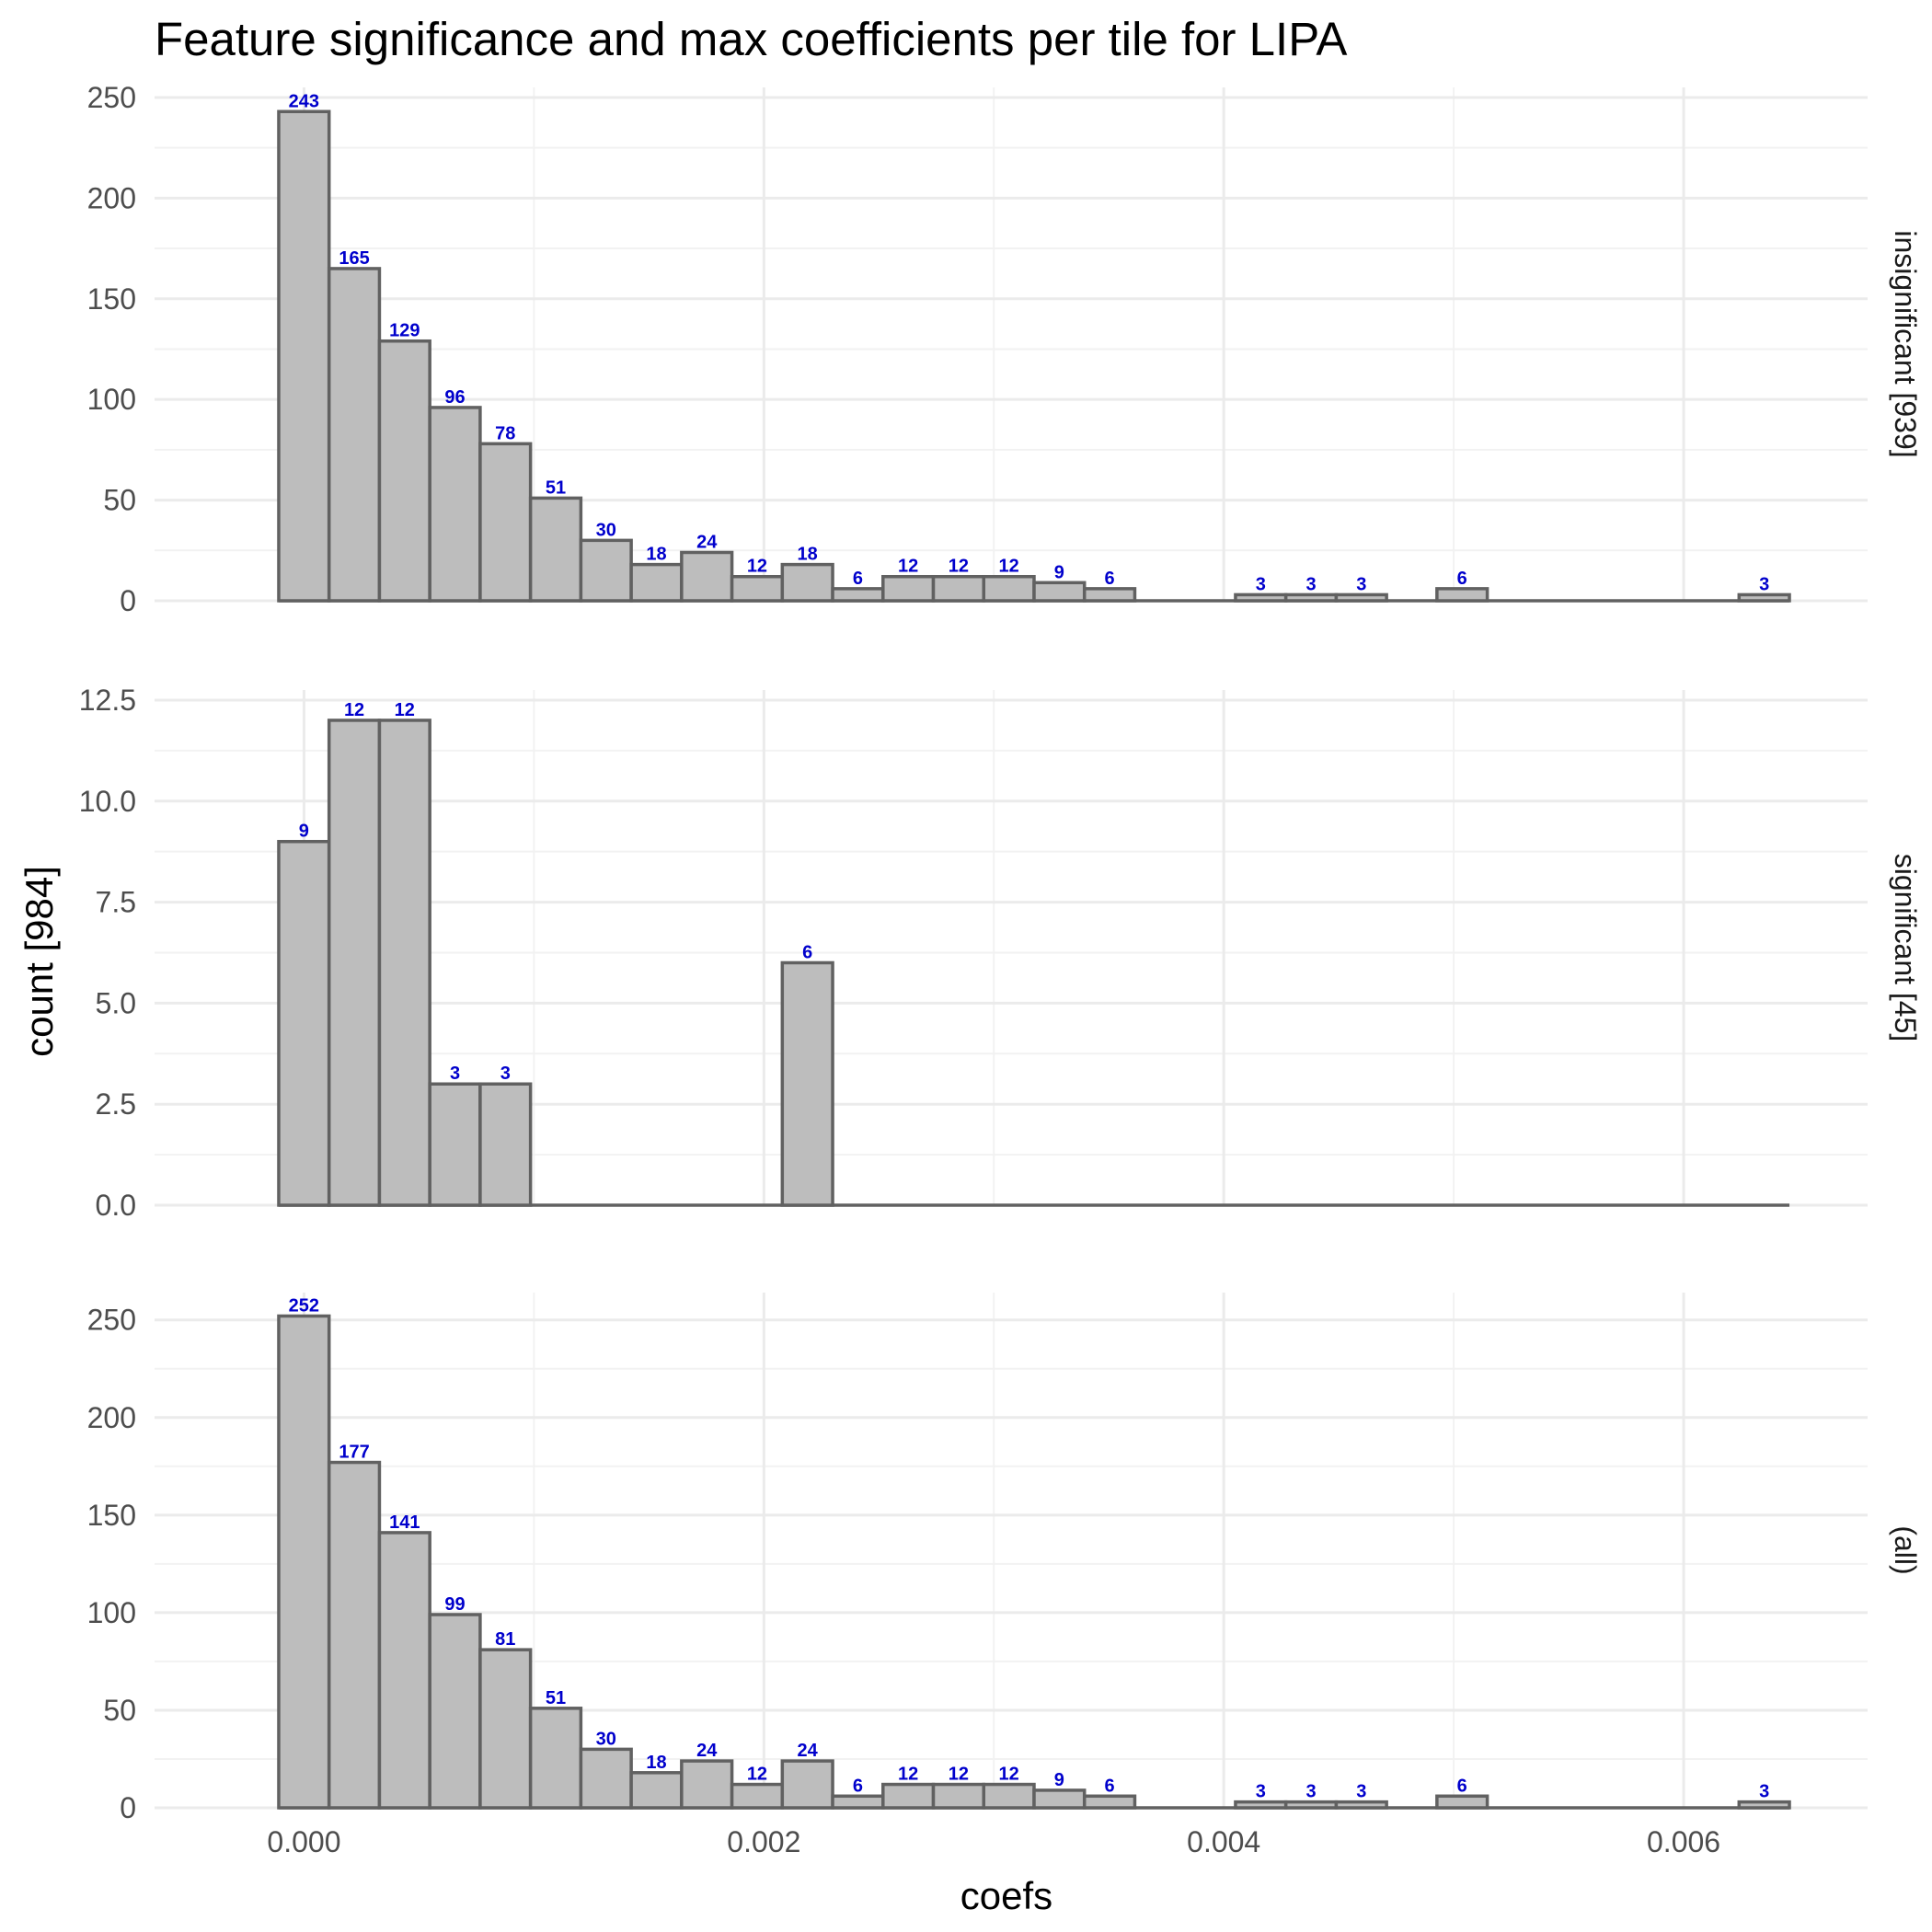 Image resolution: width=1932 pixels, height=1932 pixels. What do you see at coordinates (303, 1841) in the screenshot?
I see `x-tick-label: 0.000` at bounding box center [303, 1841].